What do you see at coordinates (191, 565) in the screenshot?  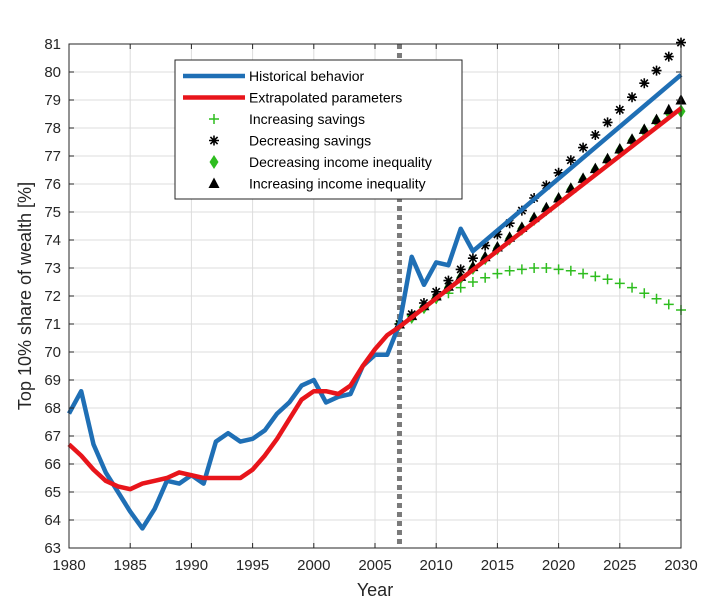 I see `x-tick-label: 1990` at bounding box center [191, 565].